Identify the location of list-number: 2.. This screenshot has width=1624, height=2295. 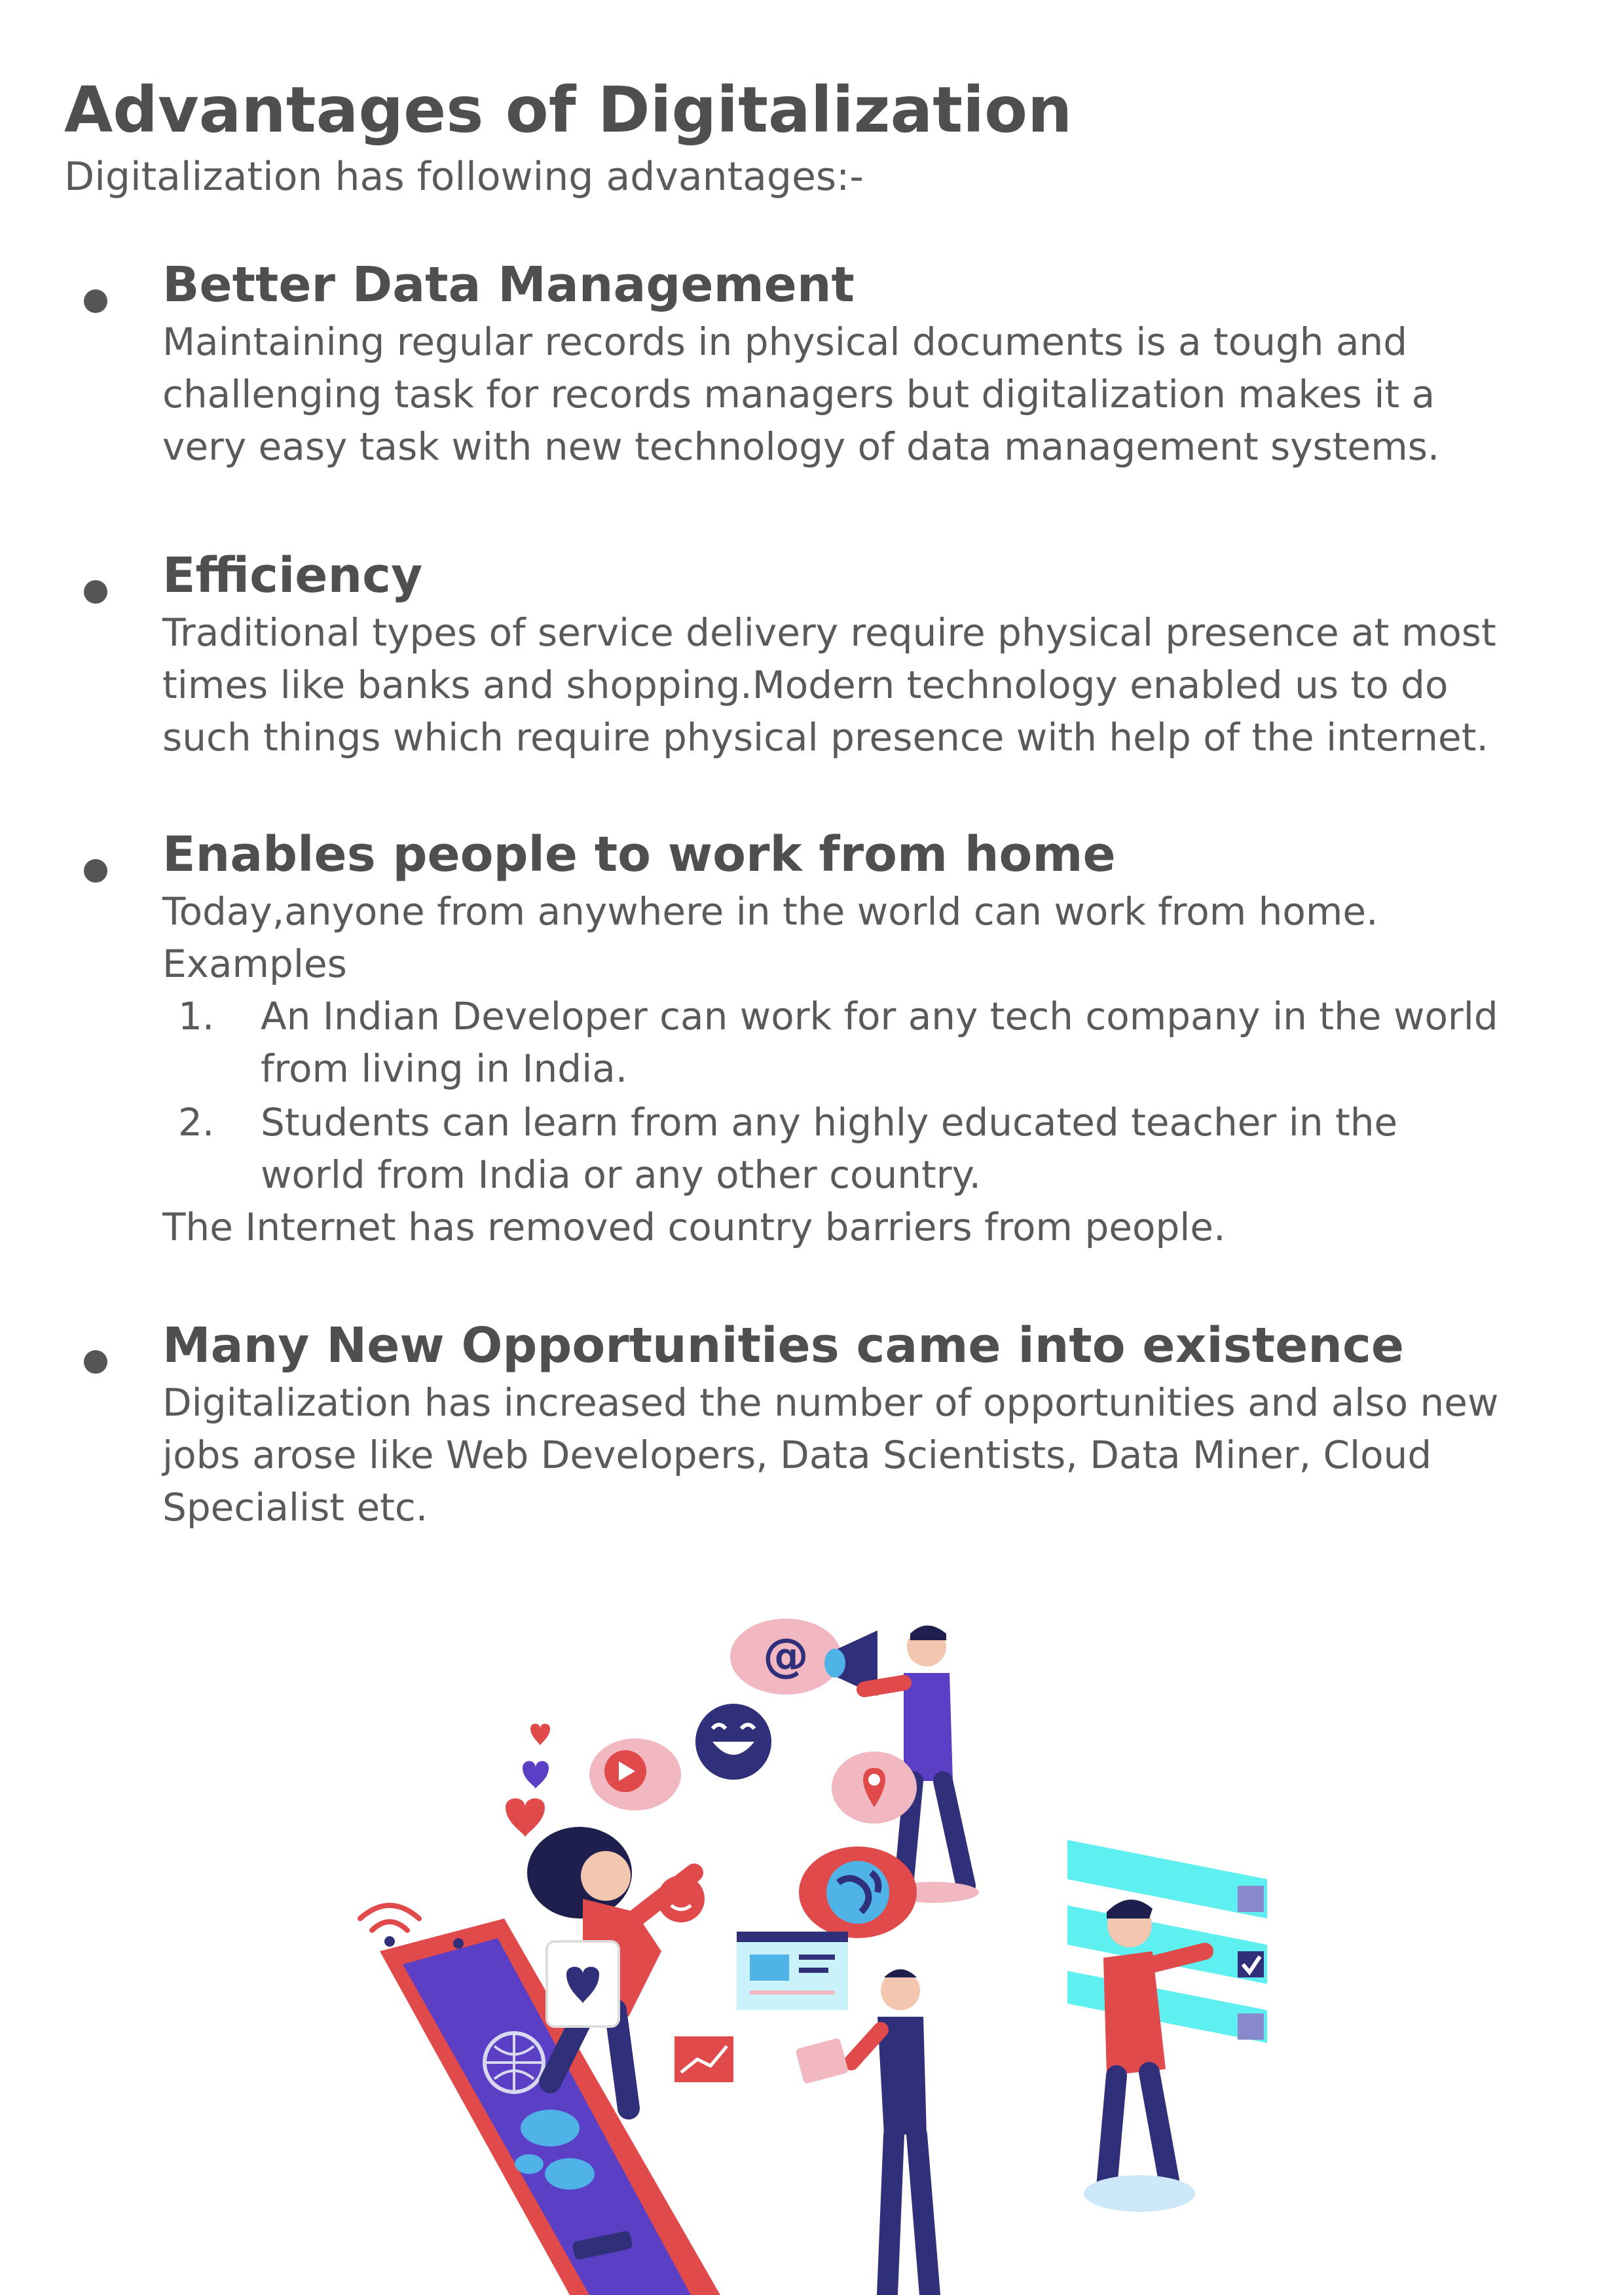
(196, 1122).